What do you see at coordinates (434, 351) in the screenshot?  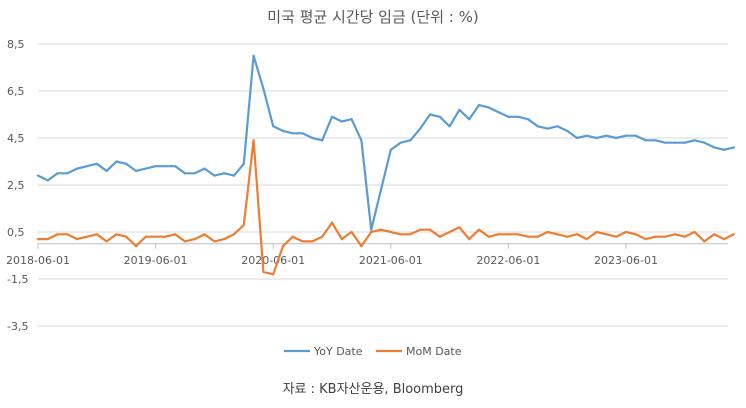 I see `legend-label: MoM Date` at bounding box center [434, 351].